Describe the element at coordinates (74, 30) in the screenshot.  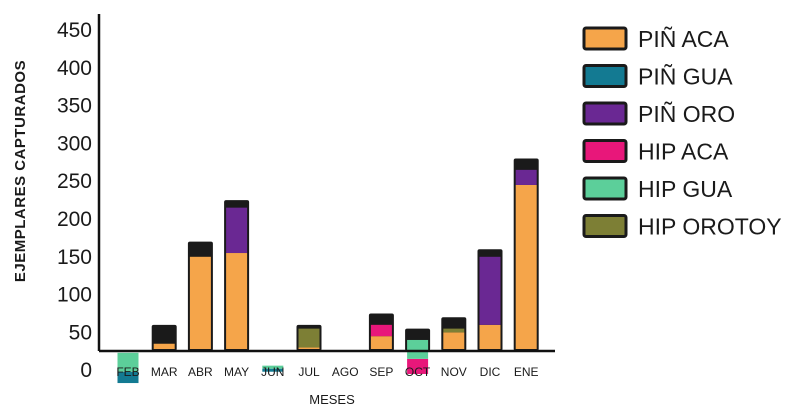
I see `y-tick-label: 450` at that location.